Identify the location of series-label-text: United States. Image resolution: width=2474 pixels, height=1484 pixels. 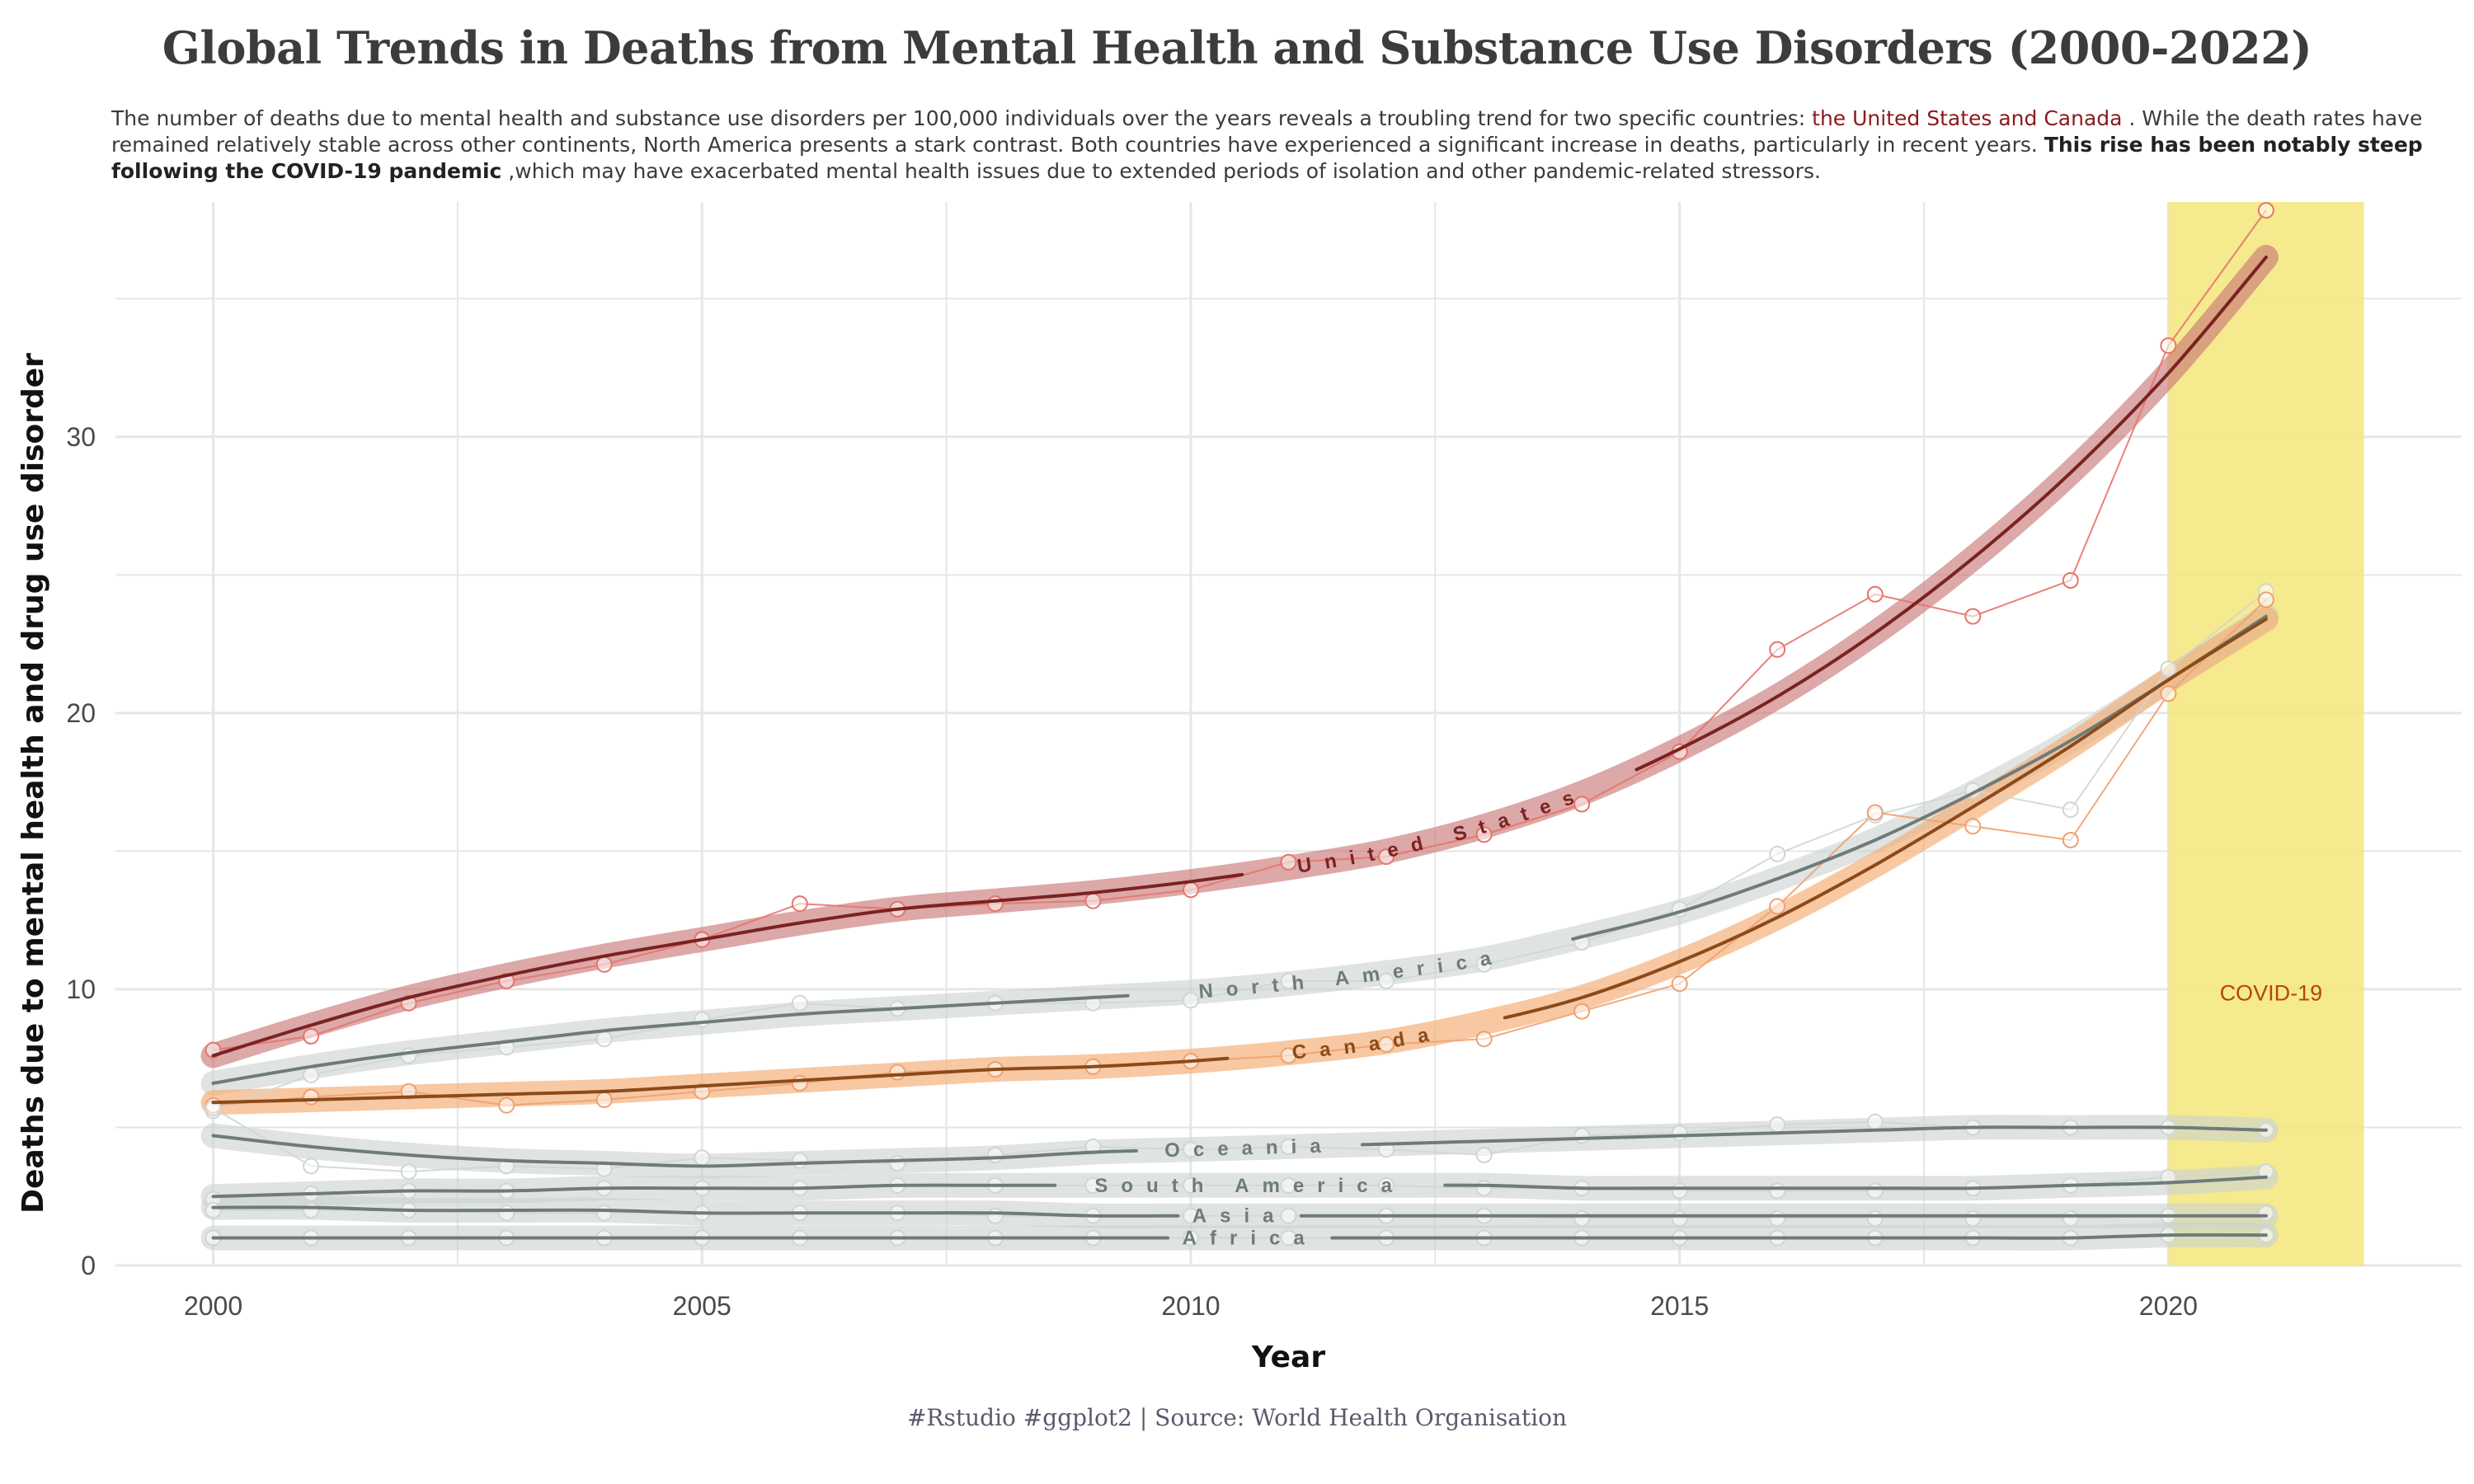
(1436, 829).